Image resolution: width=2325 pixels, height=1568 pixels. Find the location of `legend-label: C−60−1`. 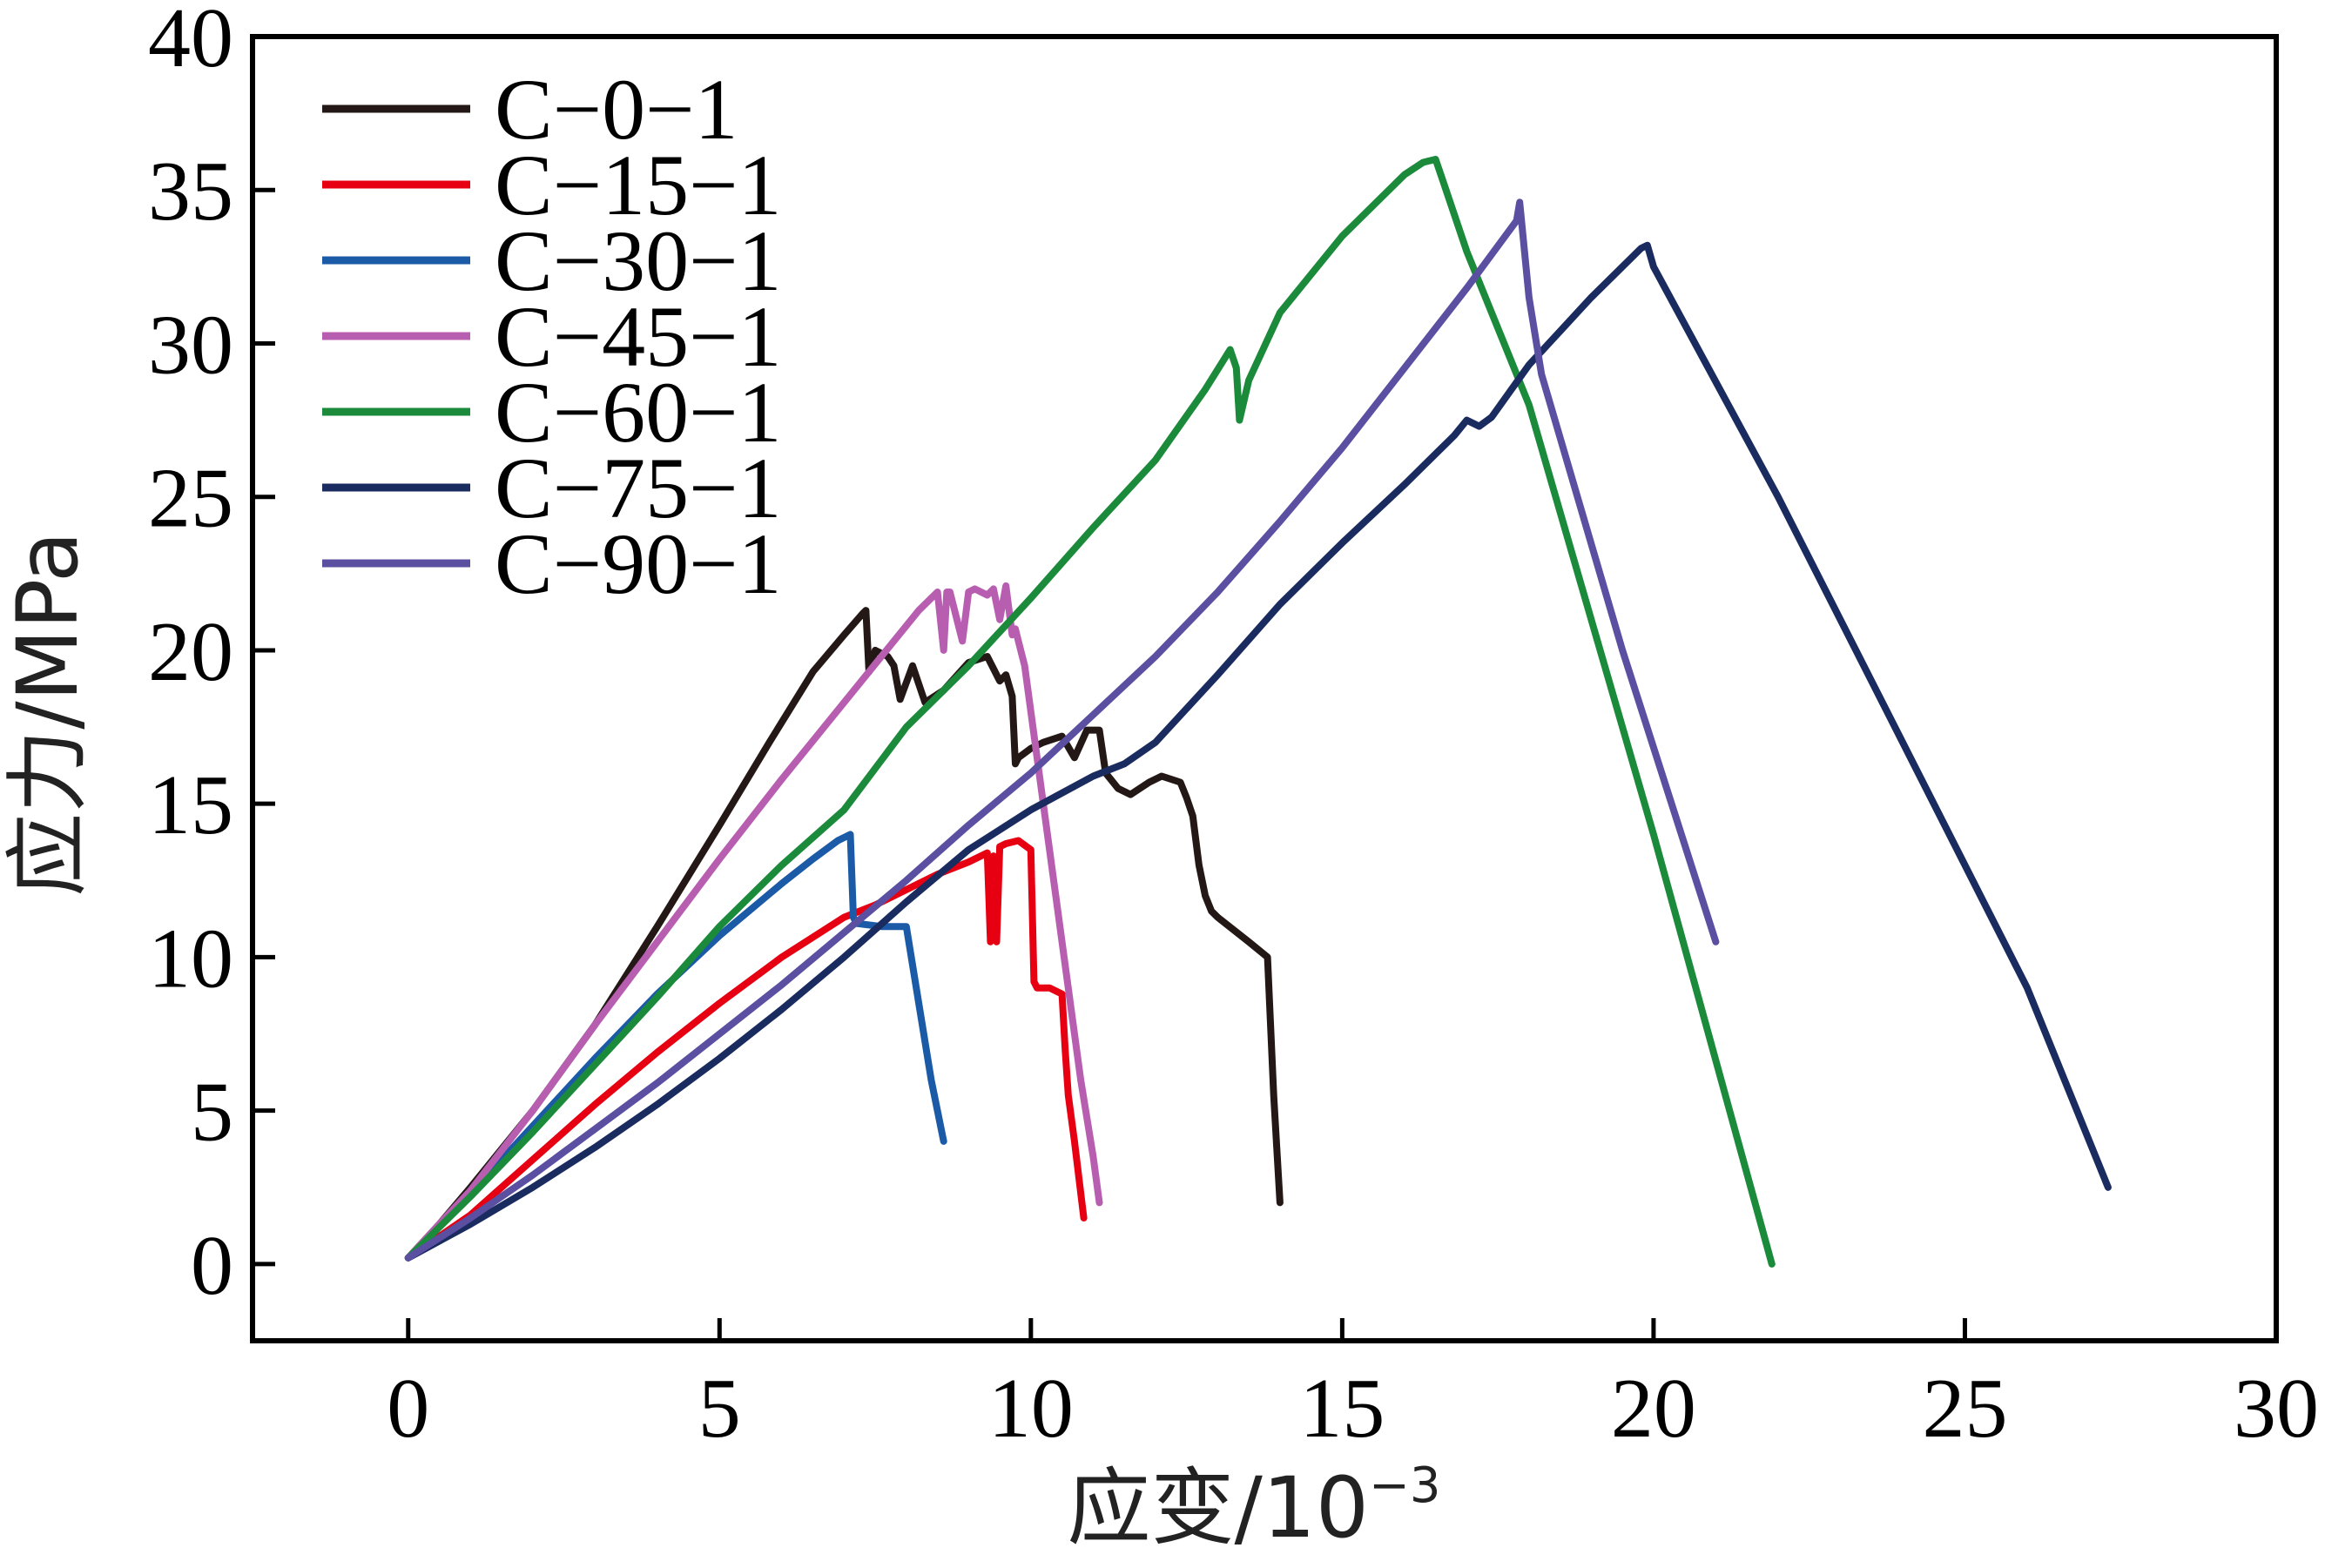

legend-label: C−60−1 is located at coordinates (638, 412).